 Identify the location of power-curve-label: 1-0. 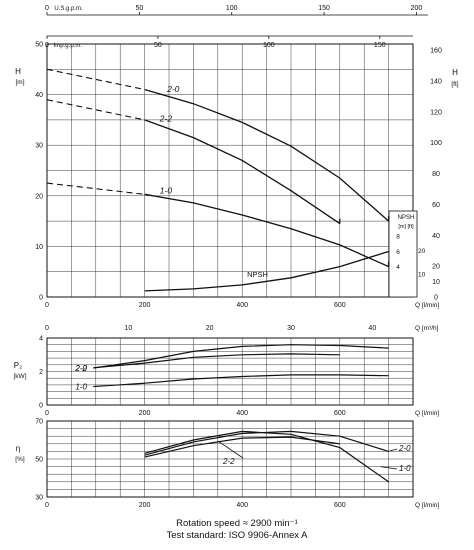
(81, 387).